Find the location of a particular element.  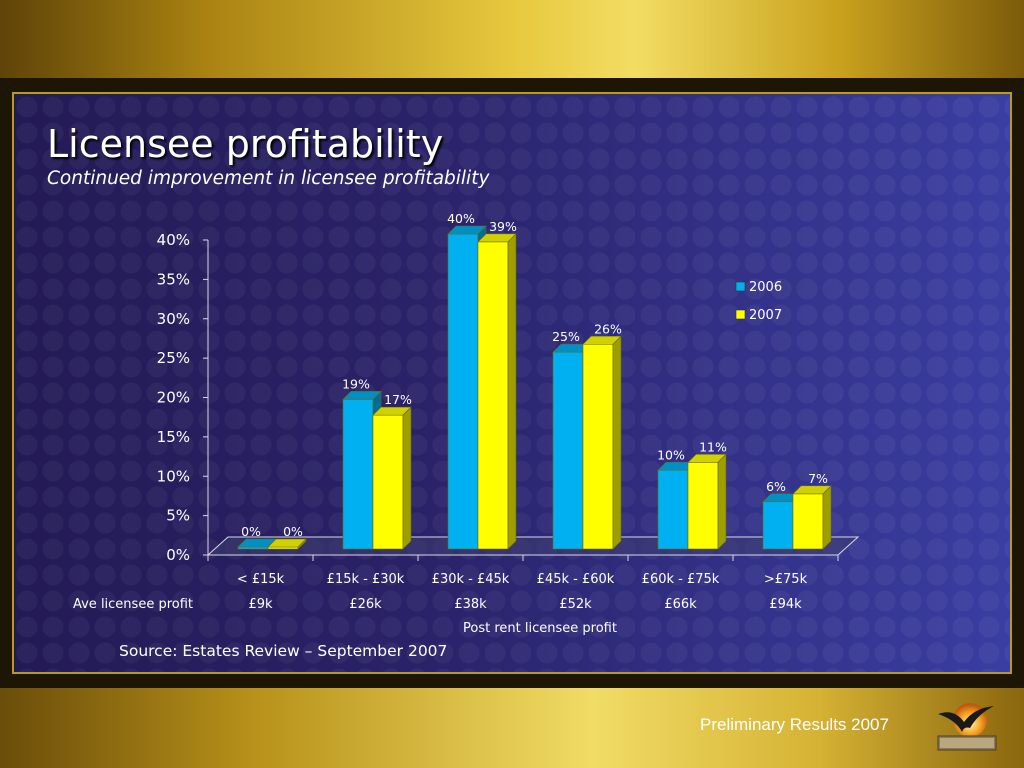

y-tick-label: 10% is located at coordinates (173, 476).